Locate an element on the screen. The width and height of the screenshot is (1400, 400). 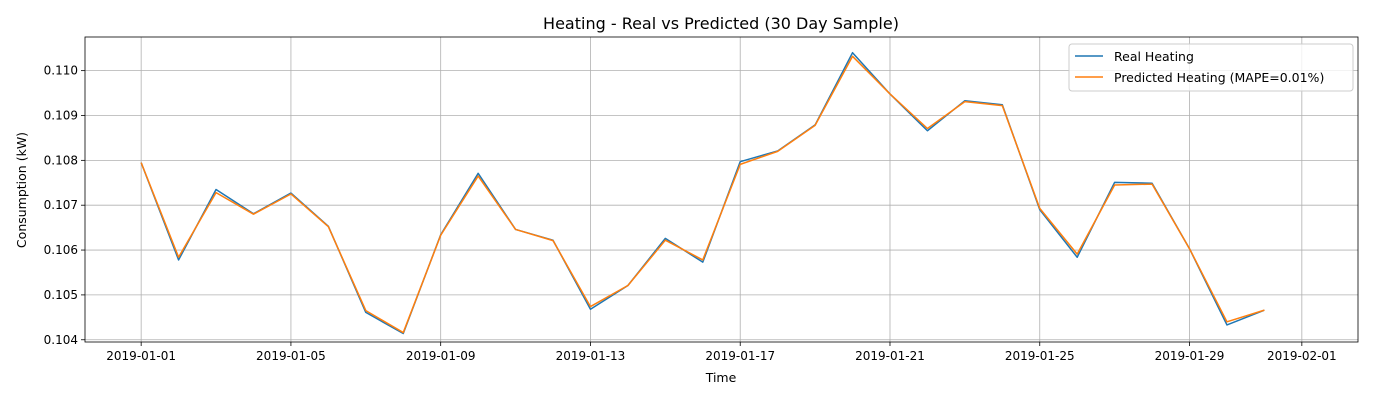
x-tick-label: 2019-01-21 is located at coordinates (890, 356).